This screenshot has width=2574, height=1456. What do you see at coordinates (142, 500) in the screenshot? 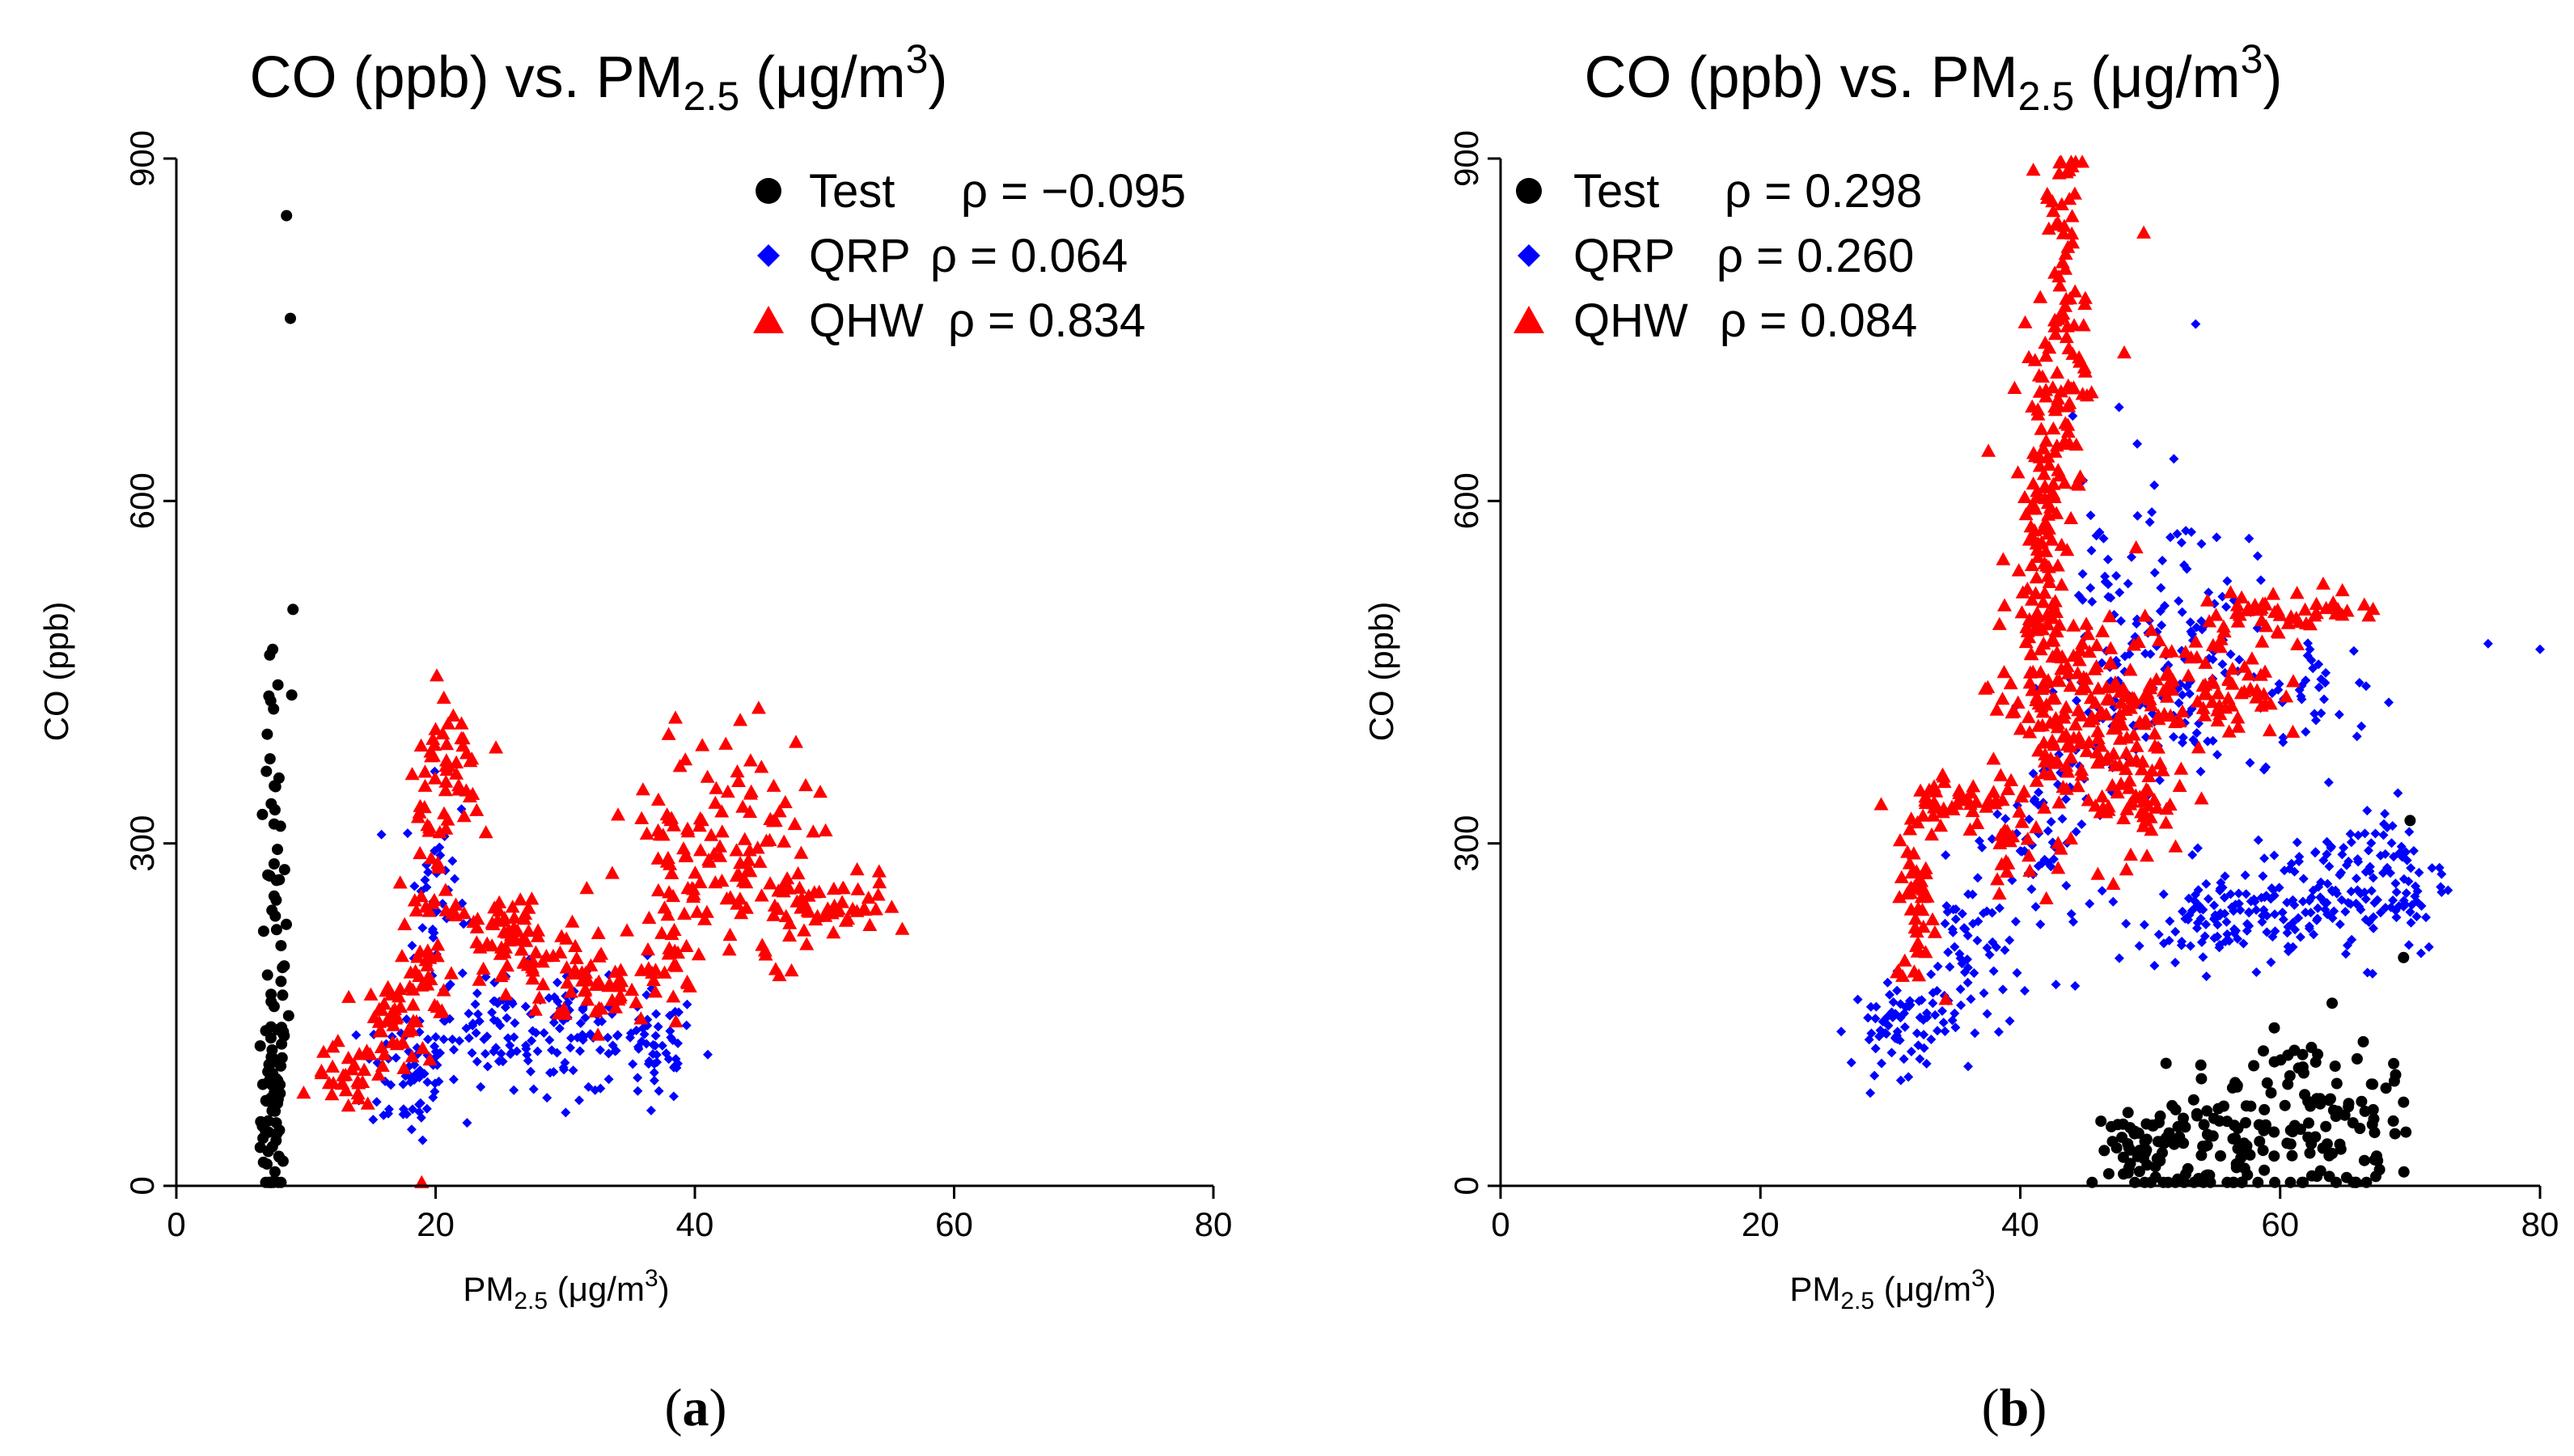
I see `y-tick-label: 600` at bounding box center [142, 500].